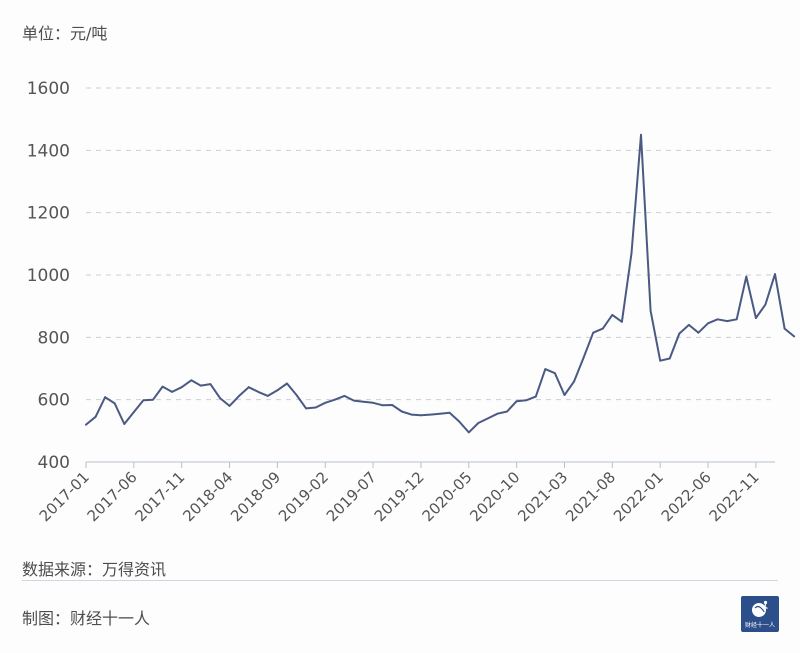 This screenshot has height=653, width=800. I want to click on footer-divider, so click(400, 580).